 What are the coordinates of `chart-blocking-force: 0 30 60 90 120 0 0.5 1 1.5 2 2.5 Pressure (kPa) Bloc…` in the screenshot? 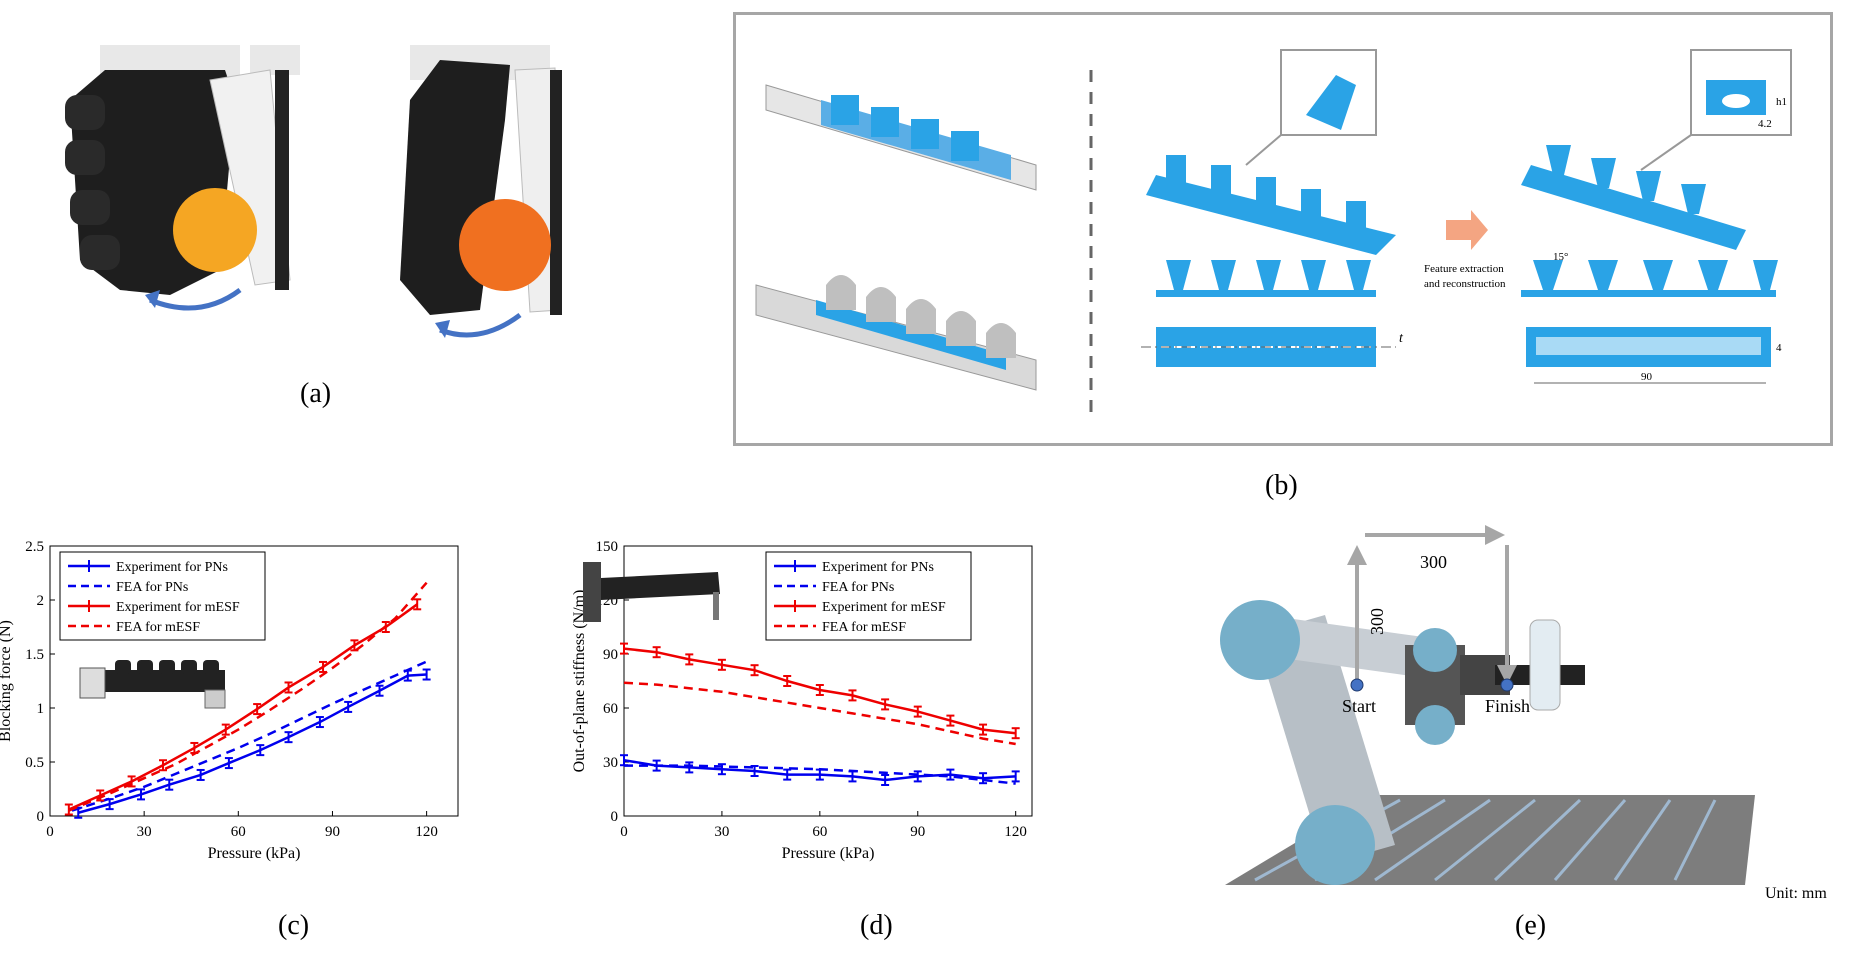 It's located at (229, 700).